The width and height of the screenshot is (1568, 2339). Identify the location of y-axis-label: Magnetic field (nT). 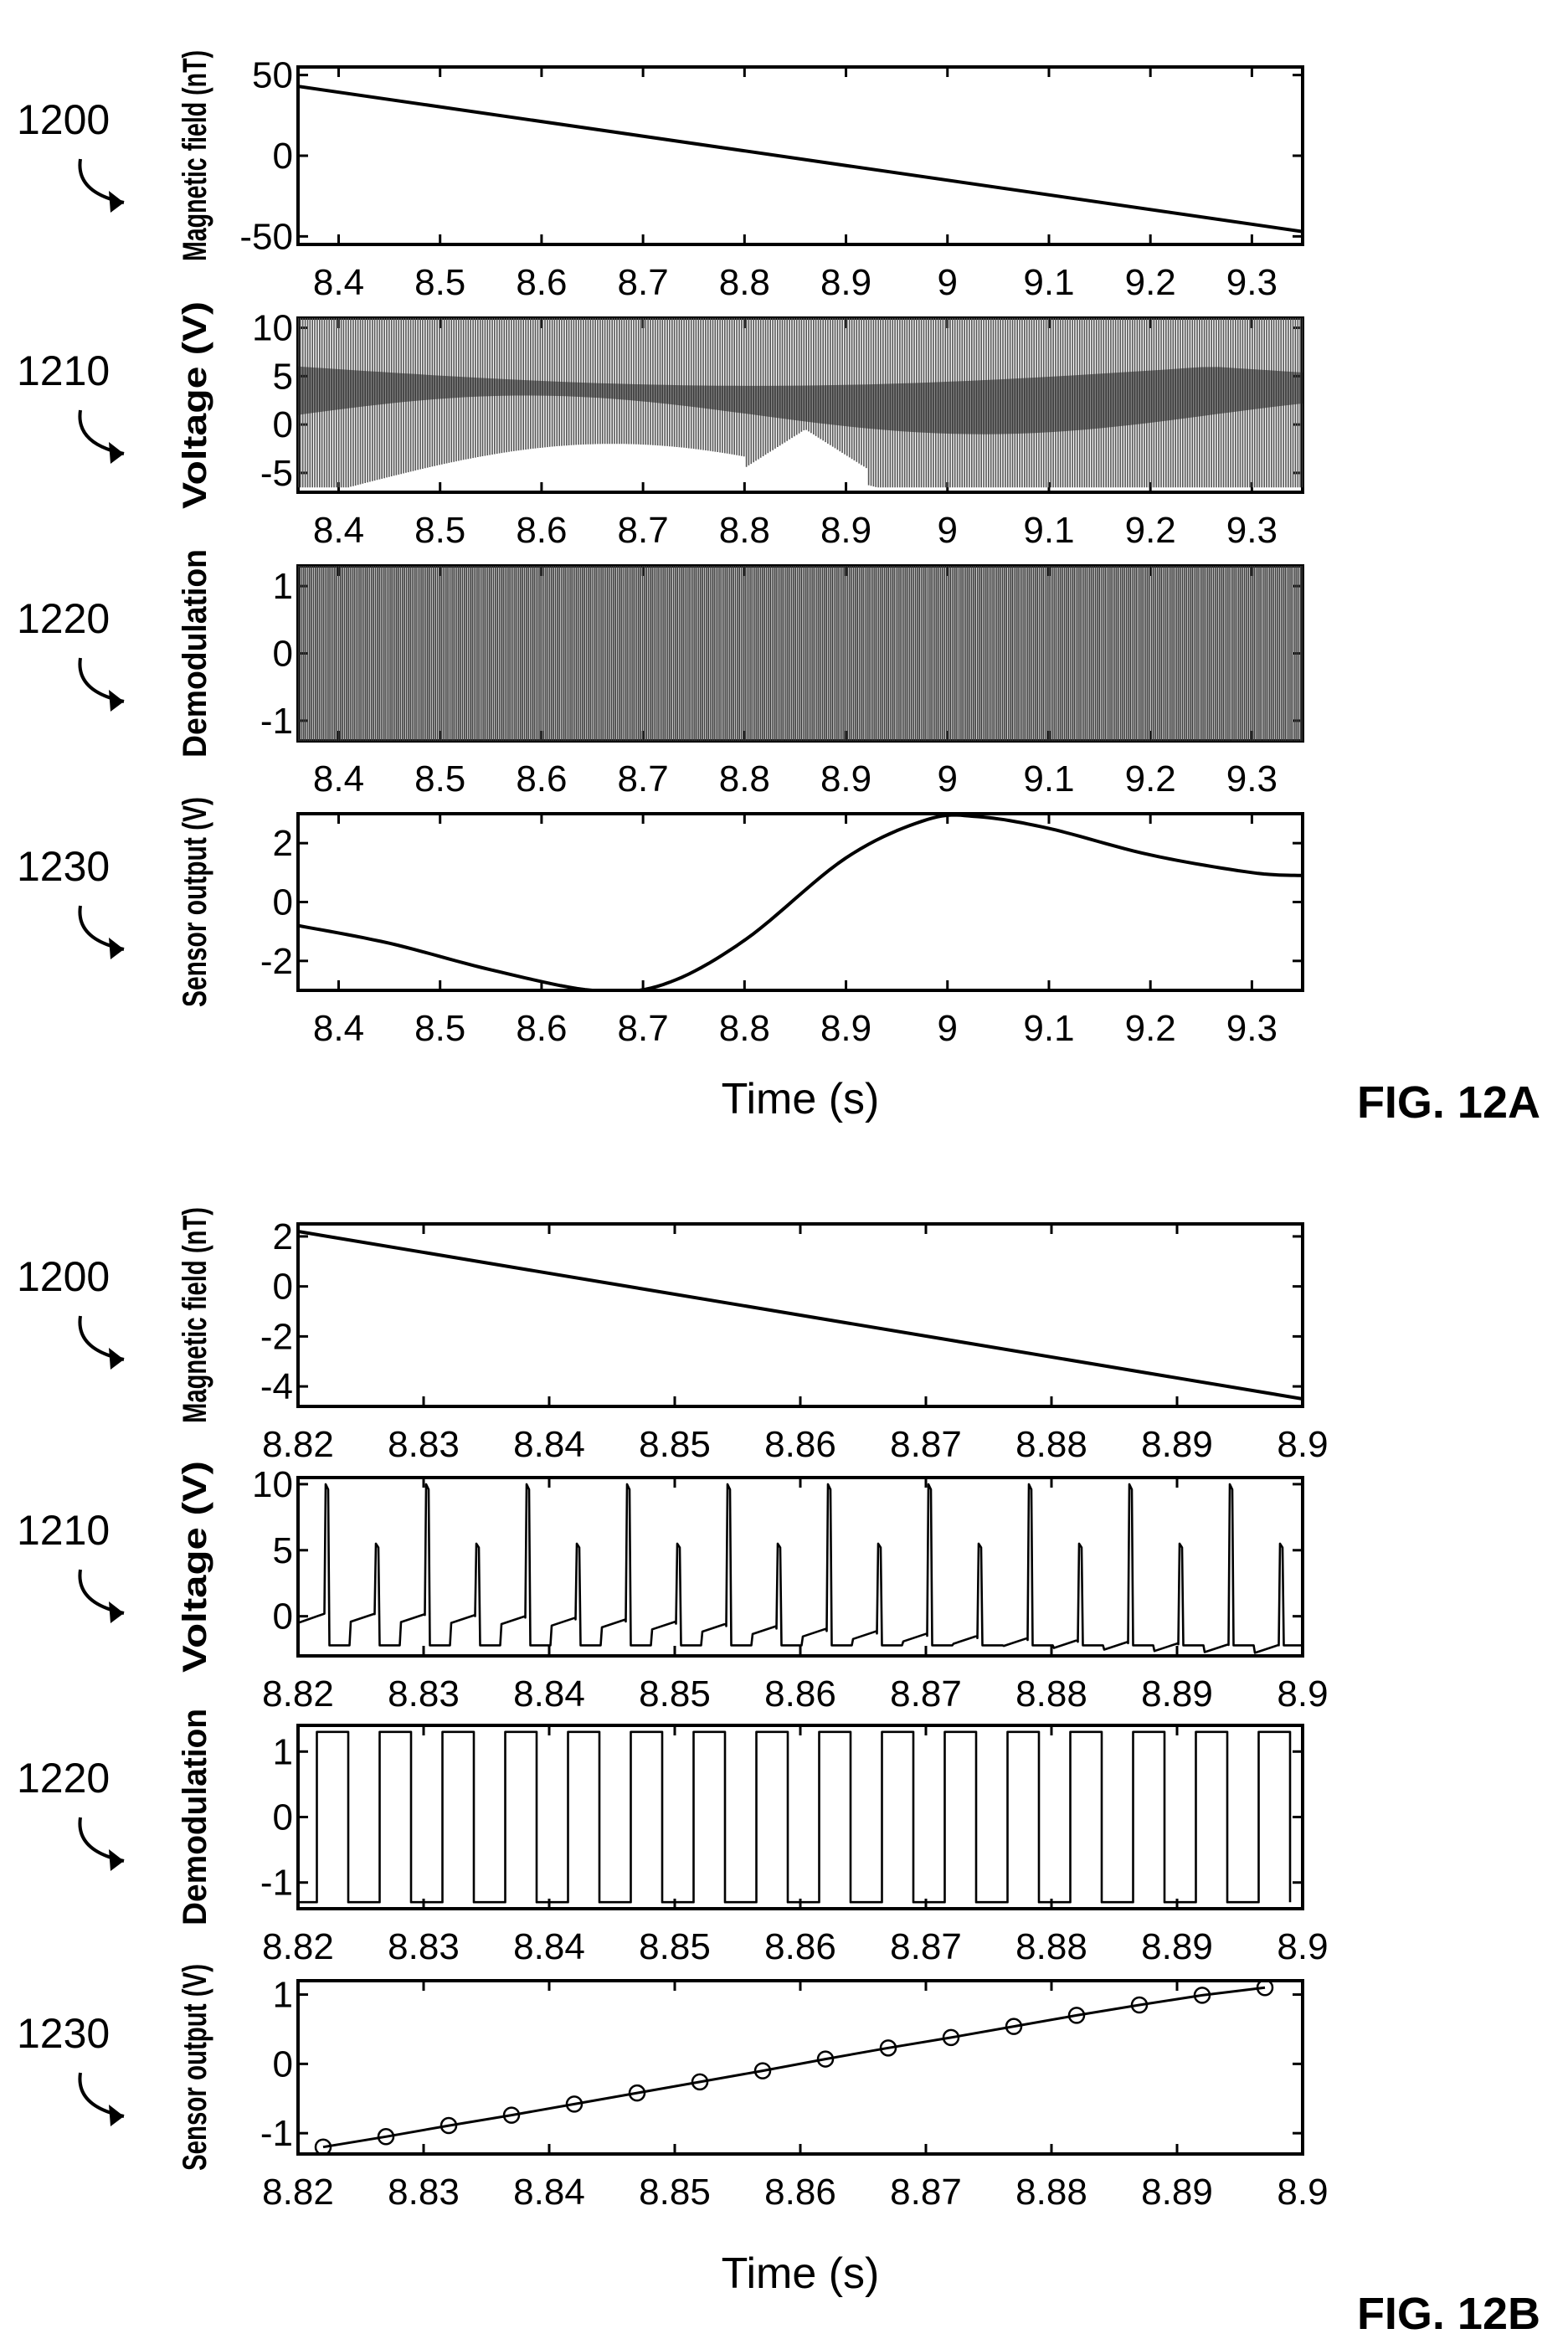
(195, 1315).